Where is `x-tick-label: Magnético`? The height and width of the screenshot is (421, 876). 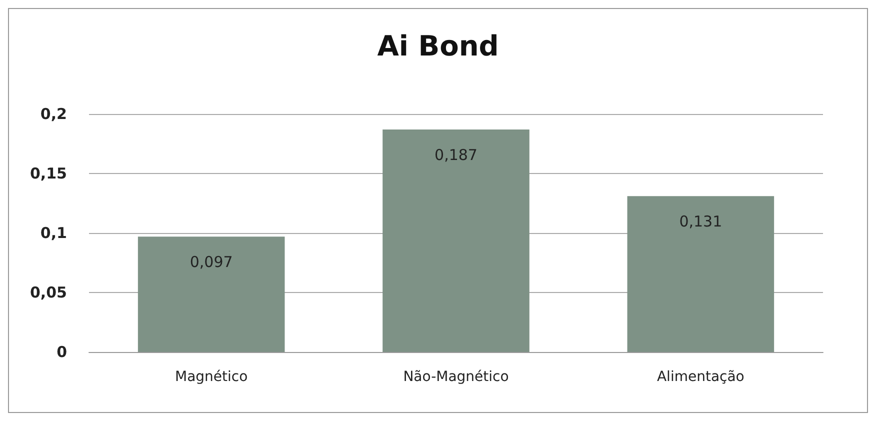
x-tick-label: Magnético is located at coordinates (211, 377).